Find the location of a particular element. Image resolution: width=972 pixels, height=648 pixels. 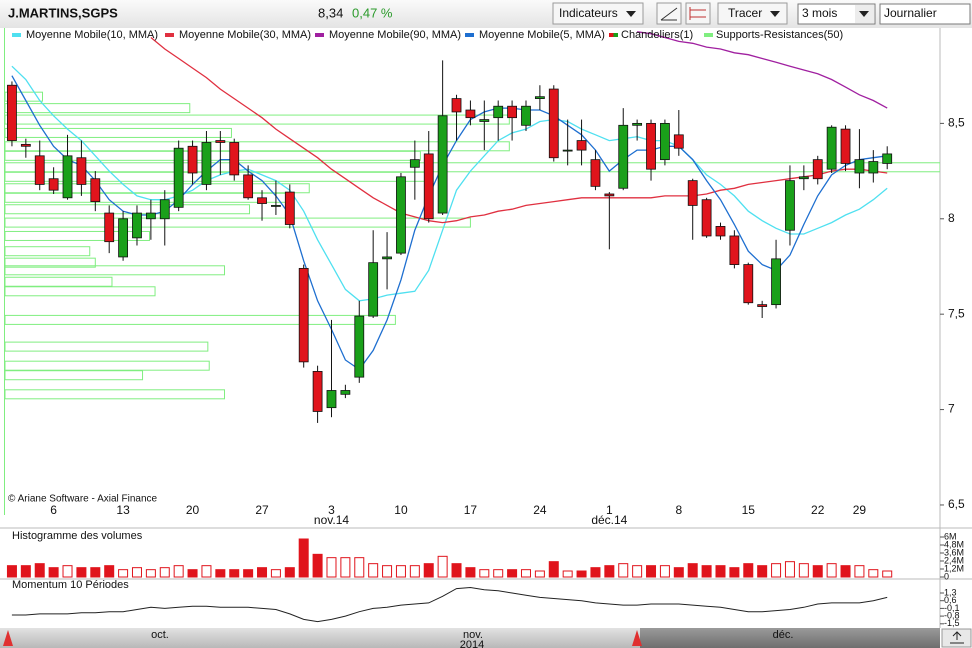

select-value: 3 mois is located at coordinates (819, 13).